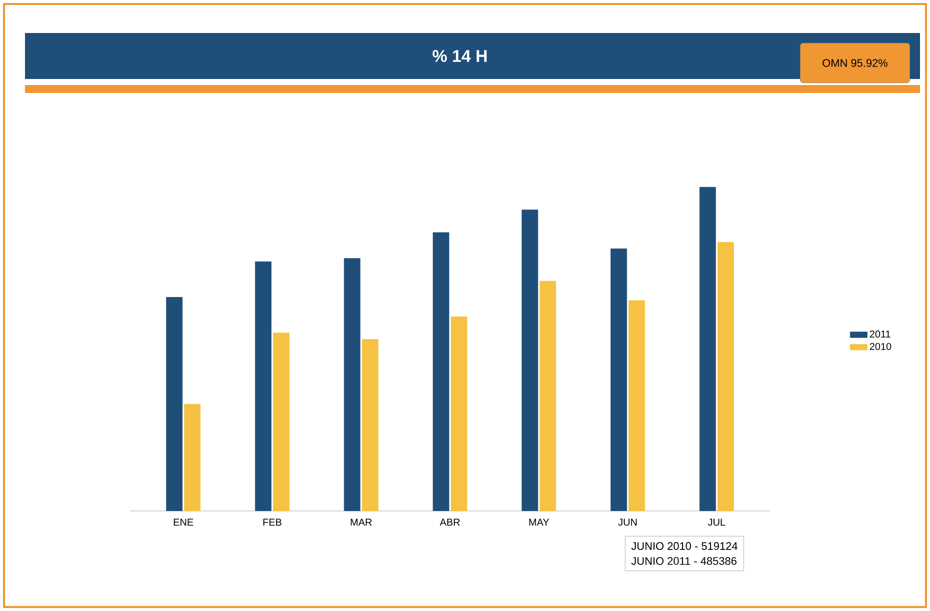 The image size is (930, 611). Describe the element at coordinates (881, 346) in the screenshot. I see `legend-label: 2010` at that location.